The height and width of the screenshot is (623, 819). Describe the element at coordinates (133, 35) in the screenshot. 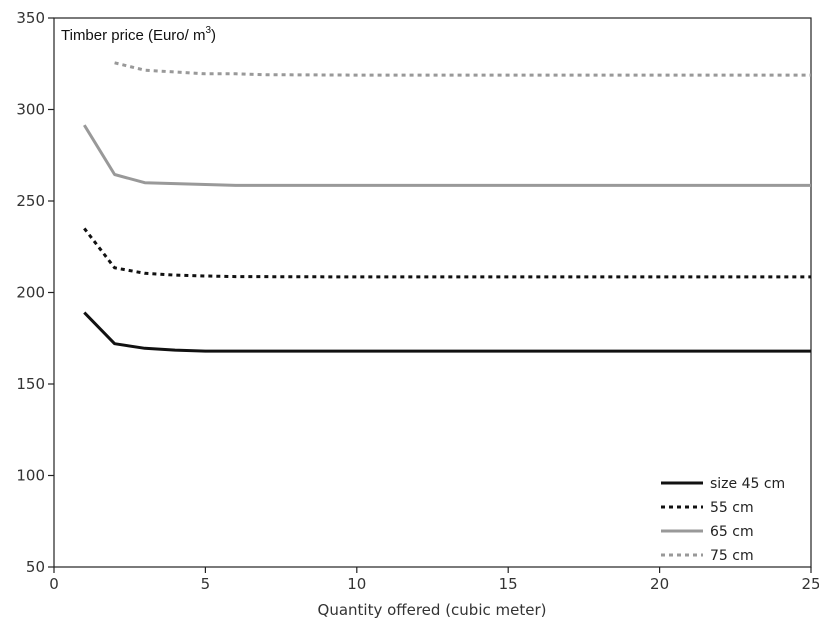

I see `y-axis-title-main: Timber price (Euro/ m` at that location.